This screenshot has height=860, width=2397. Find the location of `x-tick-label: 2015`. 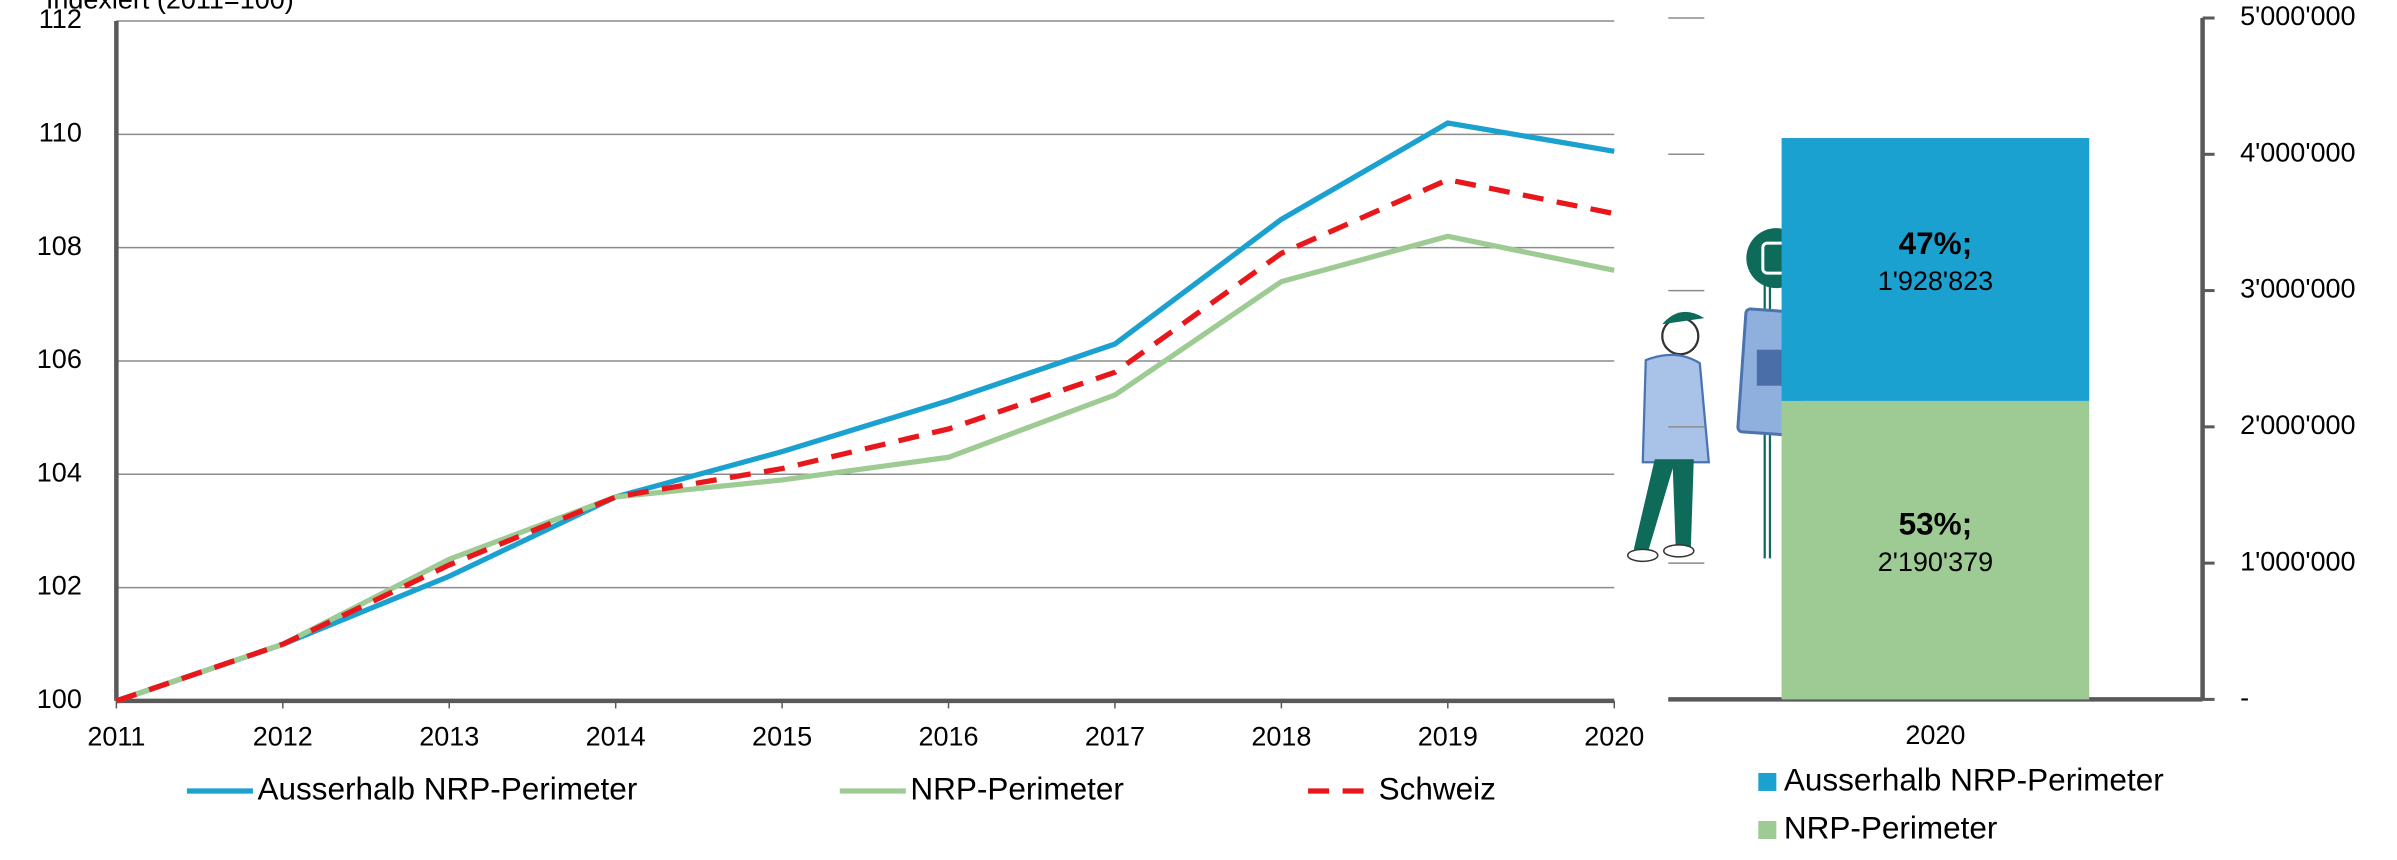

x-tick-label: 2015 is located at coordinates (782, 737).